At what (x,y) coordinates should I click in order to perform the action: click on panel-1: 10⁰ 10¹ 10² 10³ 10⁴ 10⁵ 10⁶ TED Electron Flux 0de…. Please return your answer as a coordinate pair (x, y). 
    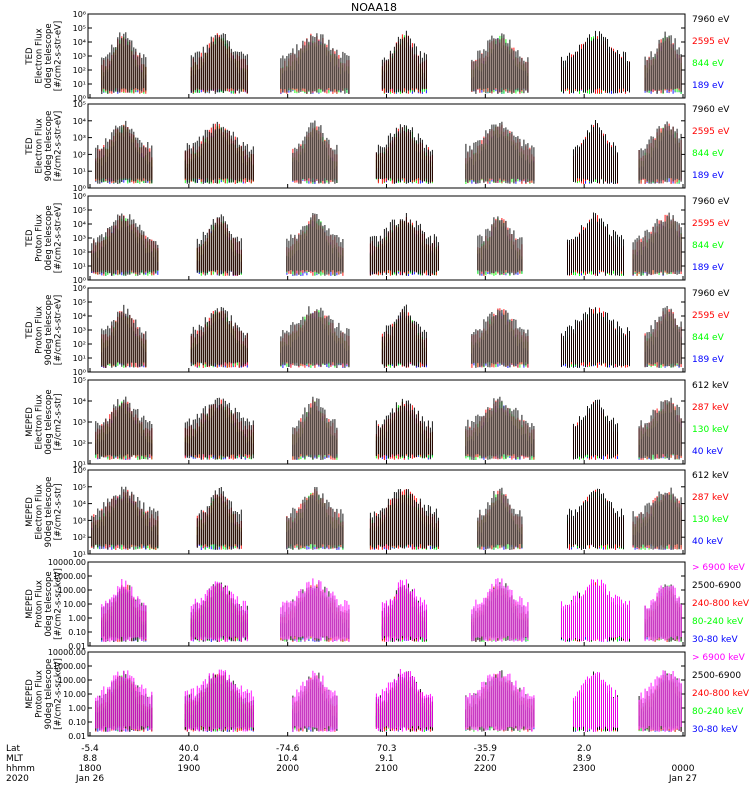
    Looking at the image, I should click on (377, 56).